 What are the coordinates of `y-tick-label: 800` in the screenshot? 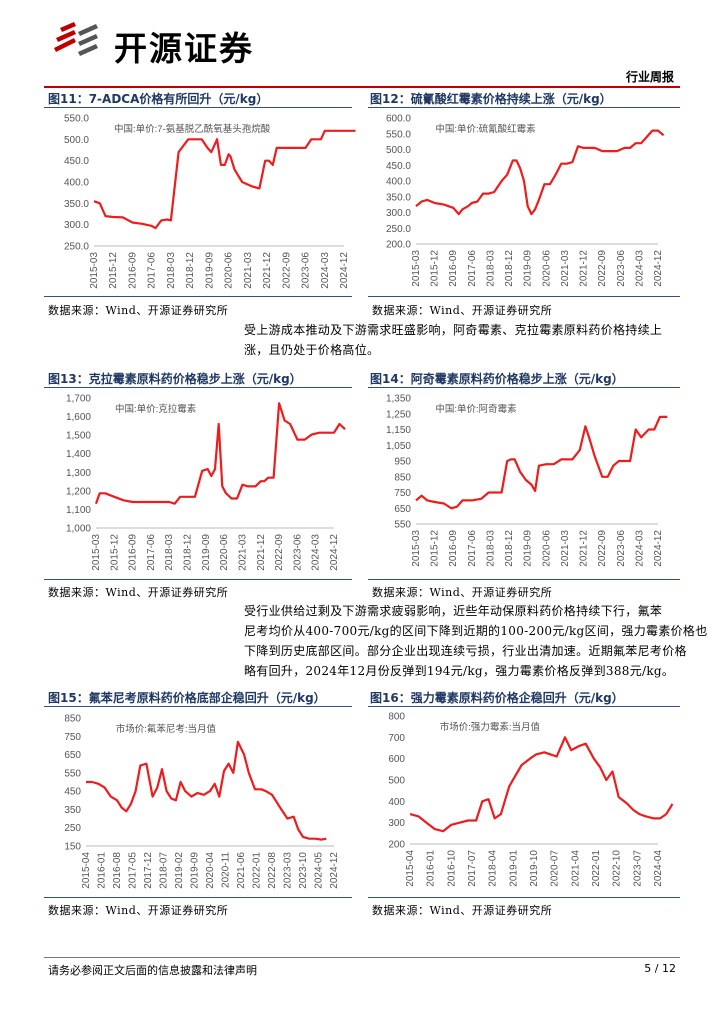 It's located at (396, 717).